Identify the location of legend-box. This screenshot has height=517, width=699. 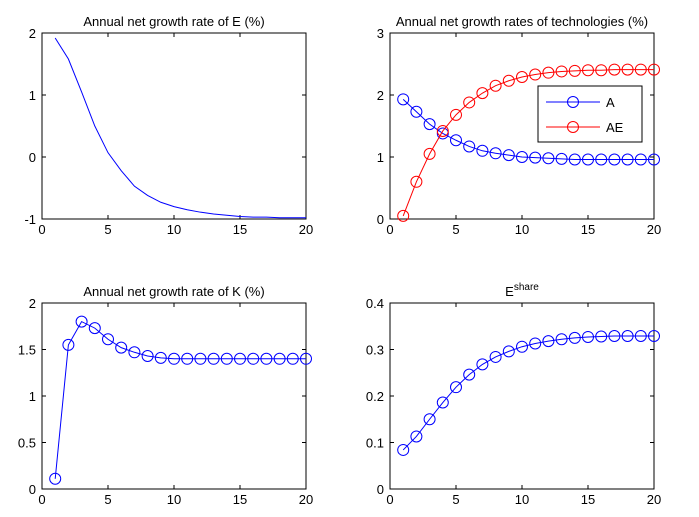
(590, 114).